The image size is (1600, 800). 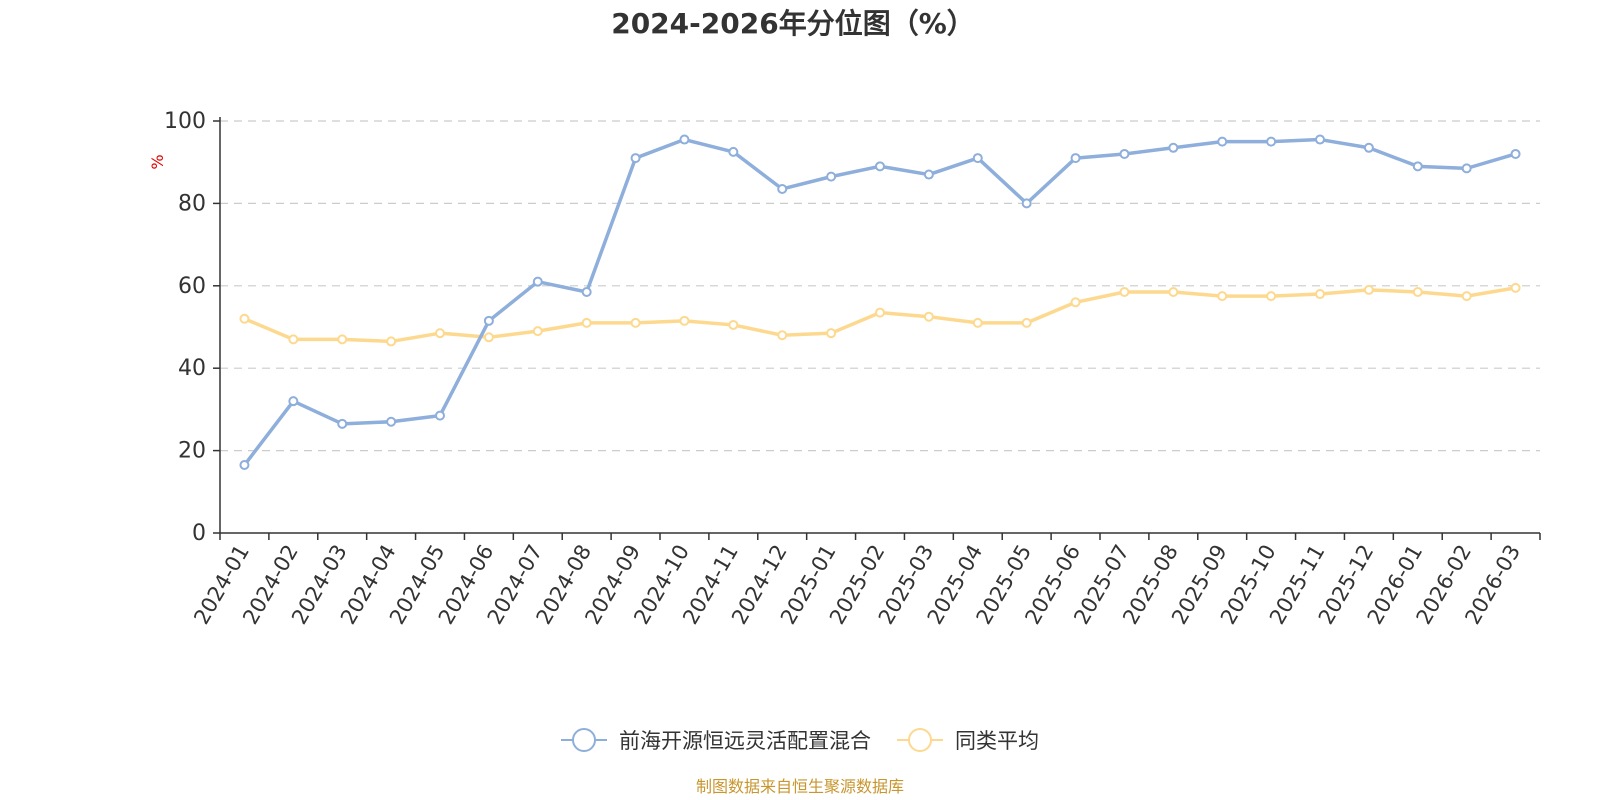 I want to click on y-tick-label-0: 0, so click(x=199, y=533).